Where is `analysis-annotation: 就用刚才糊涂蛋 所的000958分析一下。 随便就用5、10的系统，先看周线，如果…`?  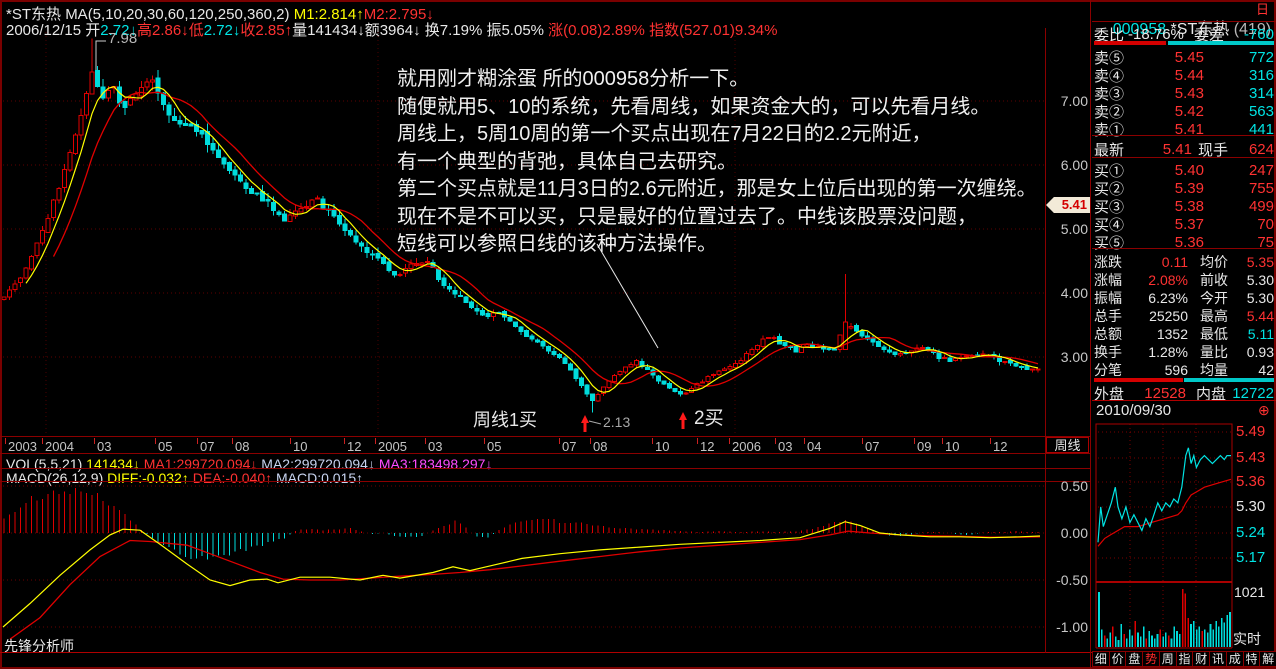 analysis-annotation: 就用刚才糊涂蛋 所的000958分析一下。 随便就用5、10的系统，先看周线，如果… is located at coordinates (717, 162).